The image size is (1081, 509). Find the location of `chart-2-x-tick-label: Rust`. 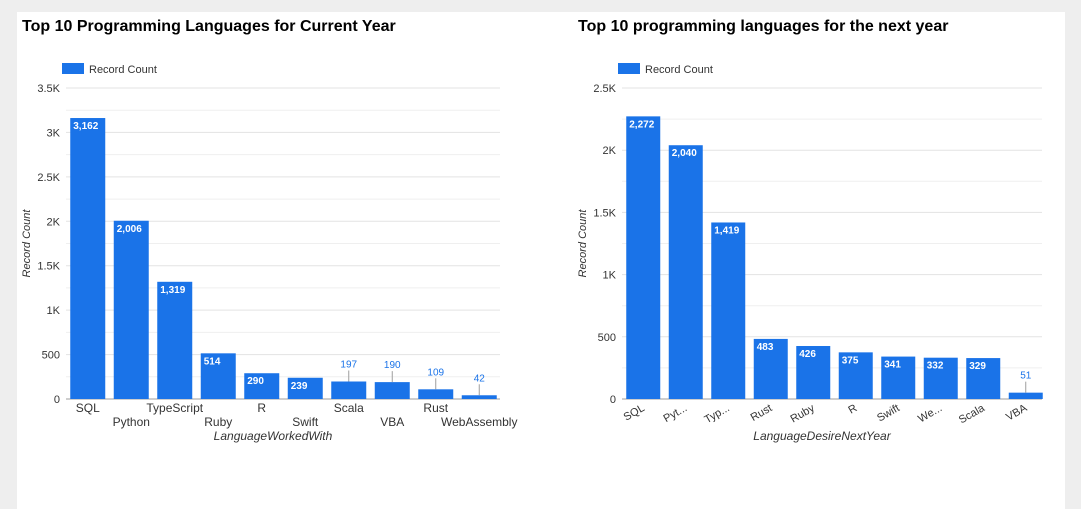

chart-2-x-tick-label: Rust is located at coordinates (762, 413).